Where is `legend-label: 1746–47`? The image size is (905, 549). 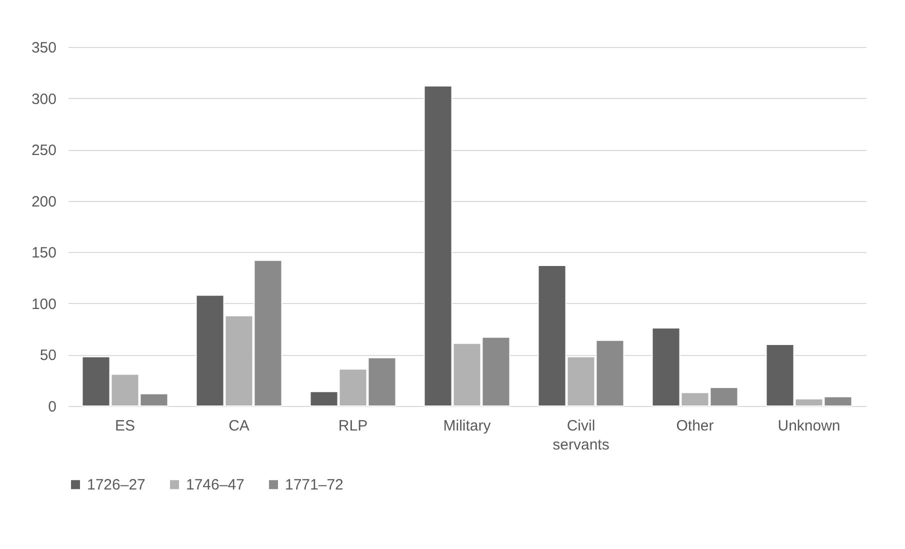 legend-label: 1746–47 is located at coordinates (215, 485).